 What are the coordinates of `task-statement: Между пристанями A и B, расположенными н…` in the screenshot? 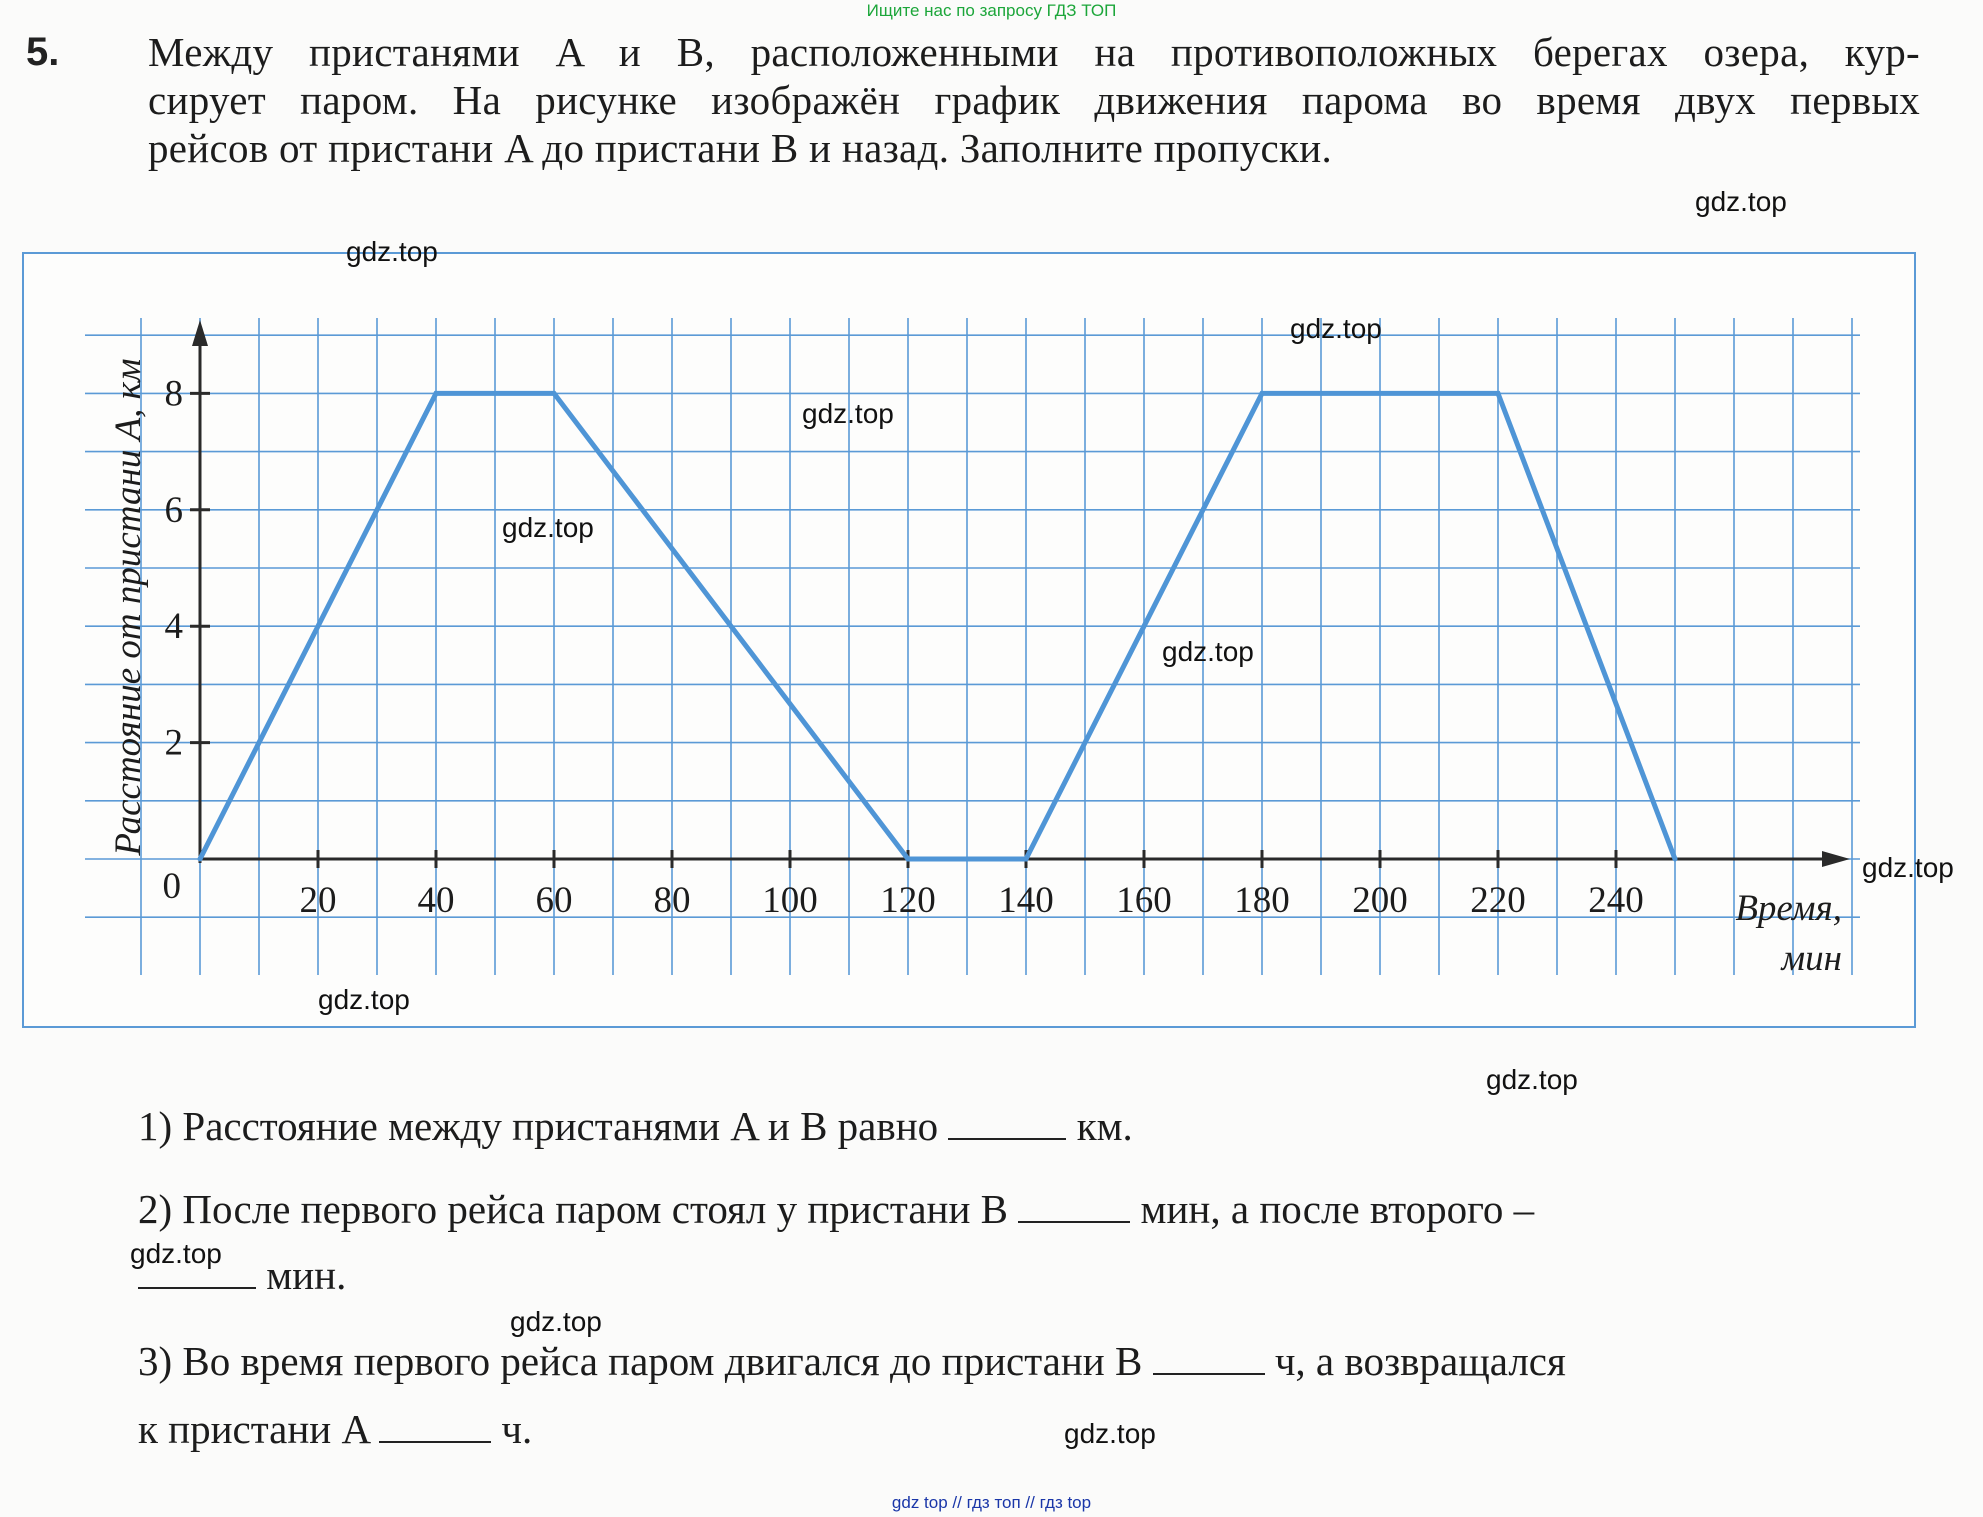 It's located at (1034, 100).